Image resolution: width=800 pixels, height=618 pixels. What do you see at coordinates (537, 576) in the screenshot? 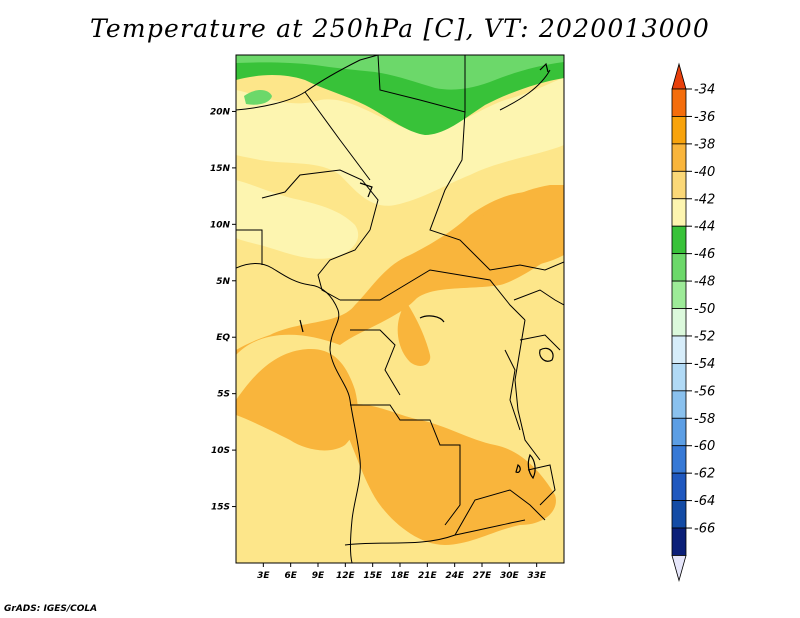
I see `lon-tick-label: 33E` at bounding box center [537, 576].